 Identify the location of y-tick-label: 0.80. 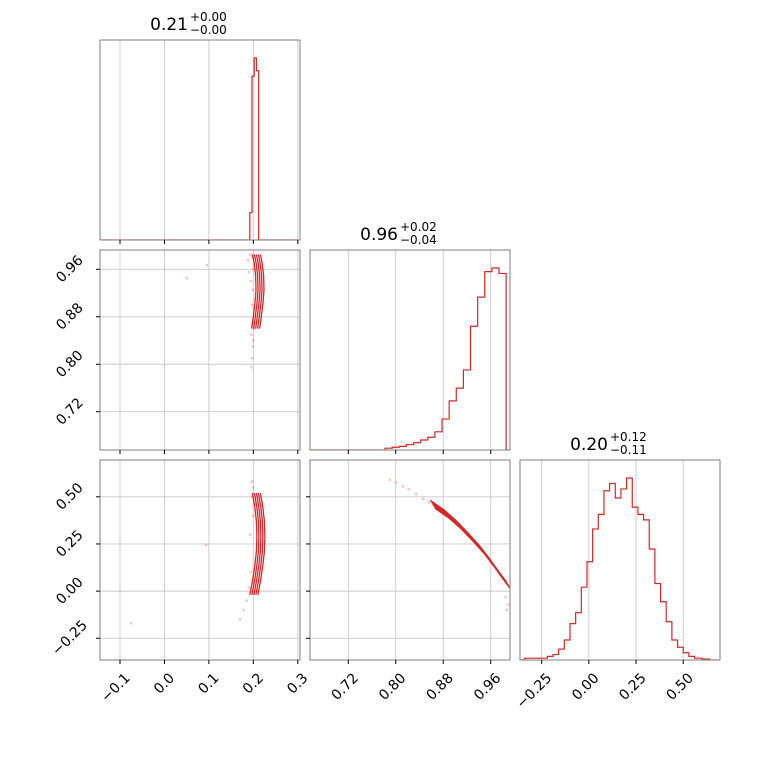
(69, 364).